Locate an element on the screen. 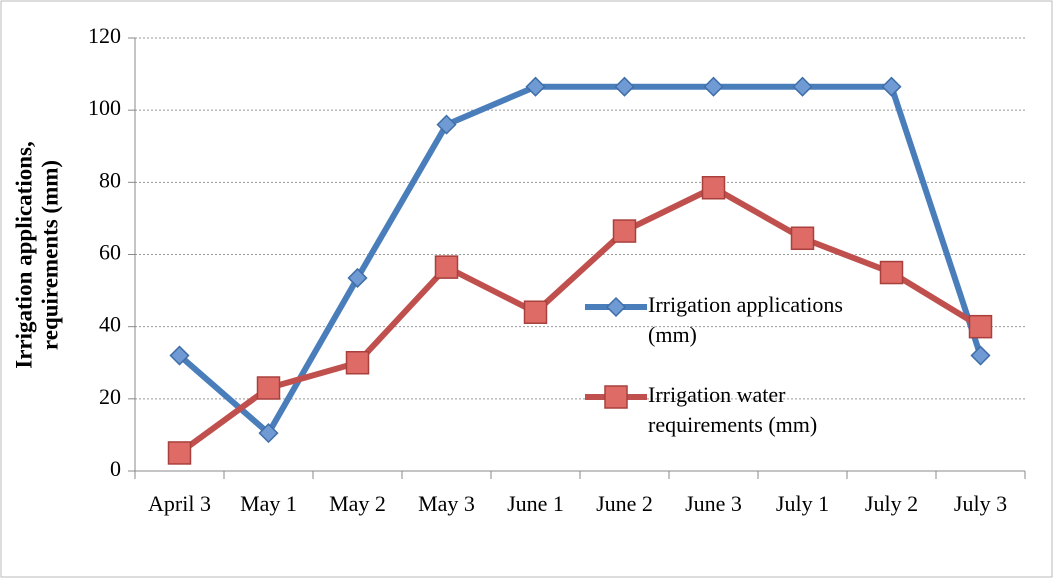  x-tick-label: June 2 is located at coordinates (624, 503).